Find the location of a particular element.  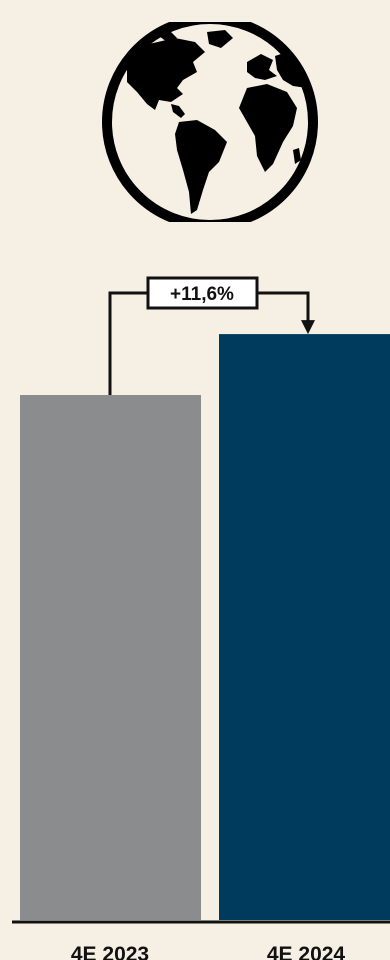

x-tick-label: 4E 2023 is located at coordinates (110, 951).